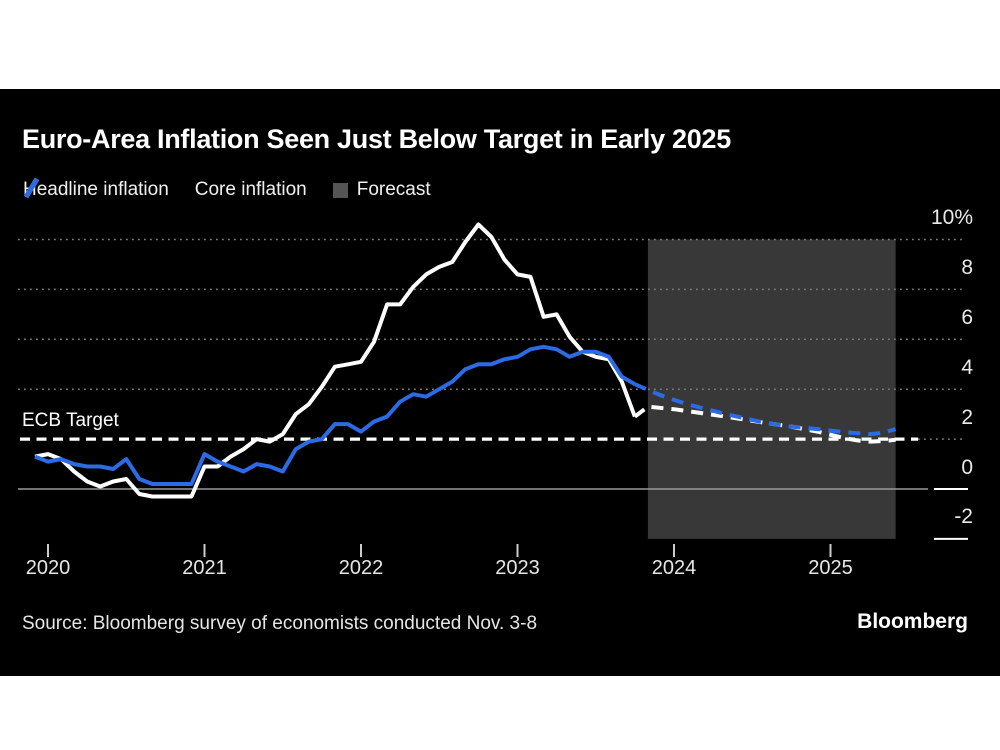 The image size is (1000, 750). Describe the element at coordinates (70, 420) in the screenshot. I see `ecb-target-annotation: ECB Target` at that location.